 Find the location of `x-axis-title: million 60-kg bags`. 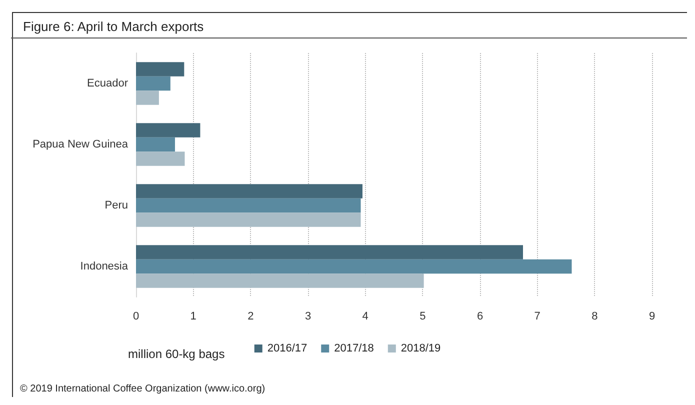

x-axis-title: million 60-kg bags is located at coordinates (176, 354).